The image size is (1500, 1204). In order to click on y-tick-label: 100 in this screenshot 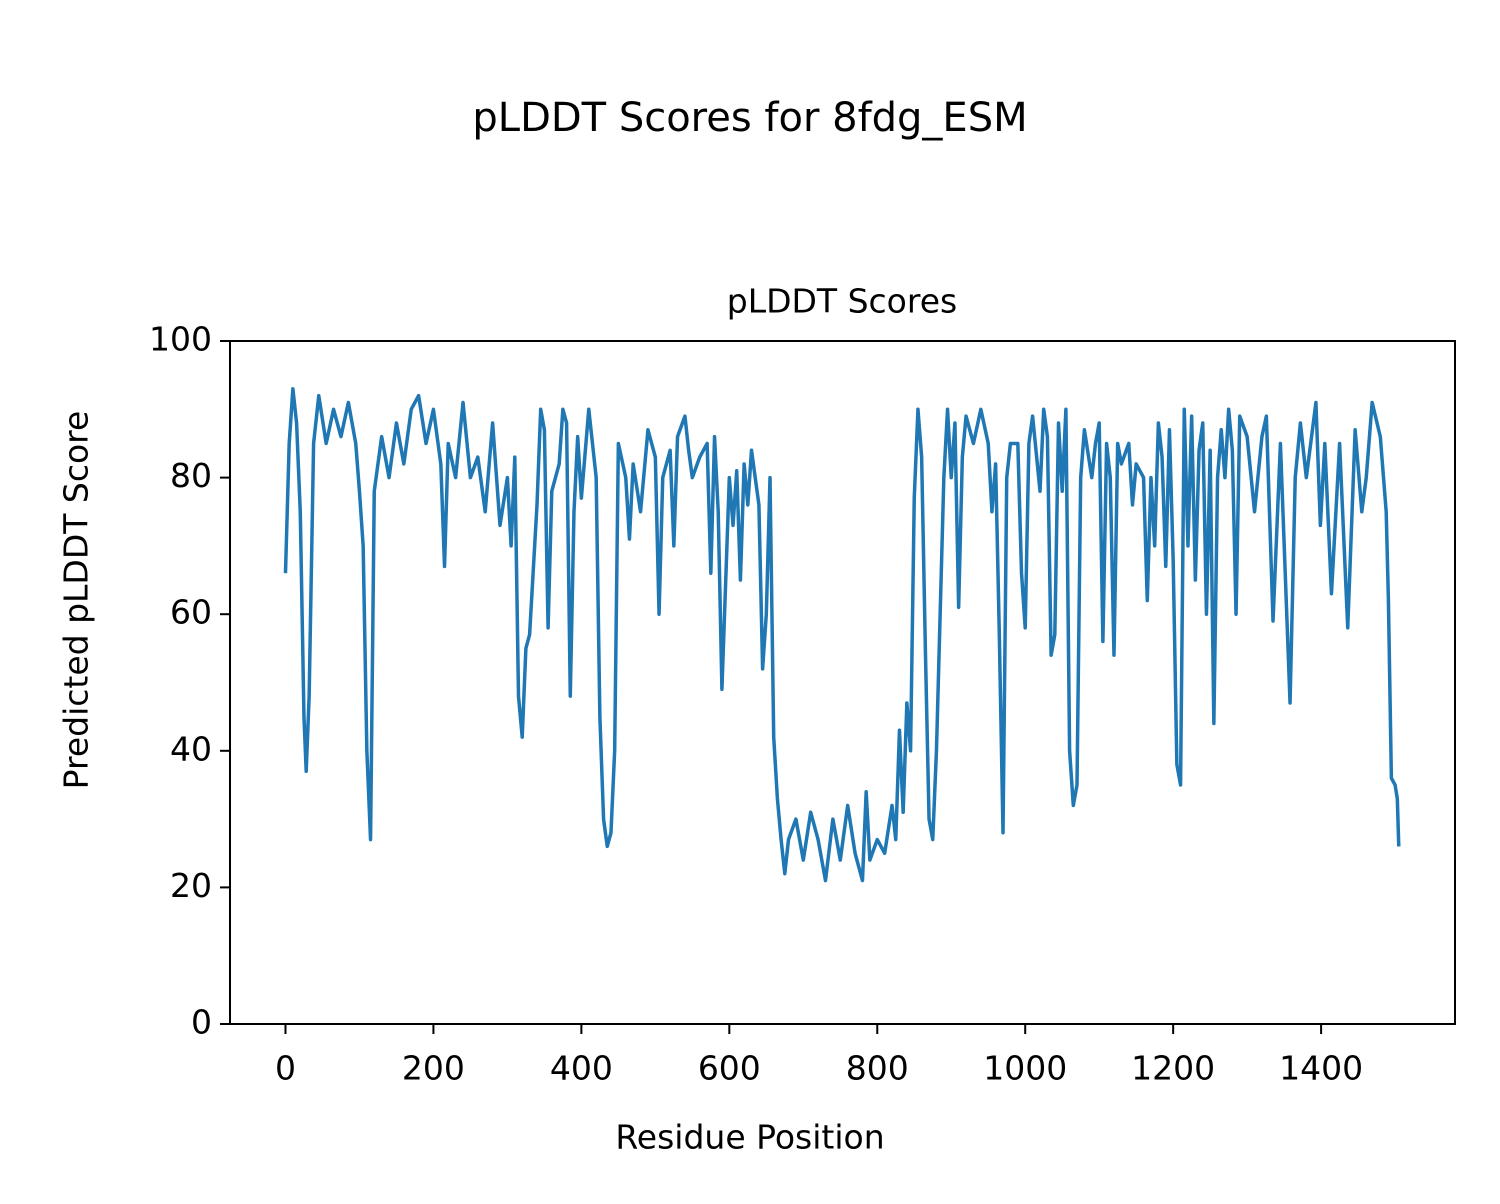, I will do `click(180, 339)`.